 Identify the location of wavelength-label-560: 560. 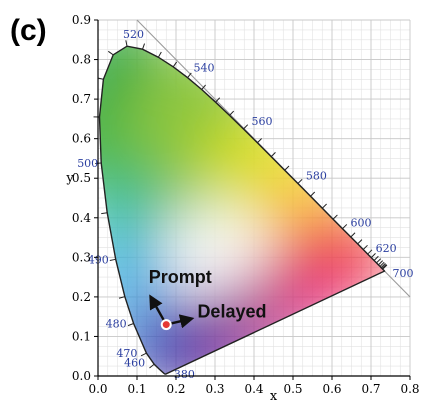
(262, 121).